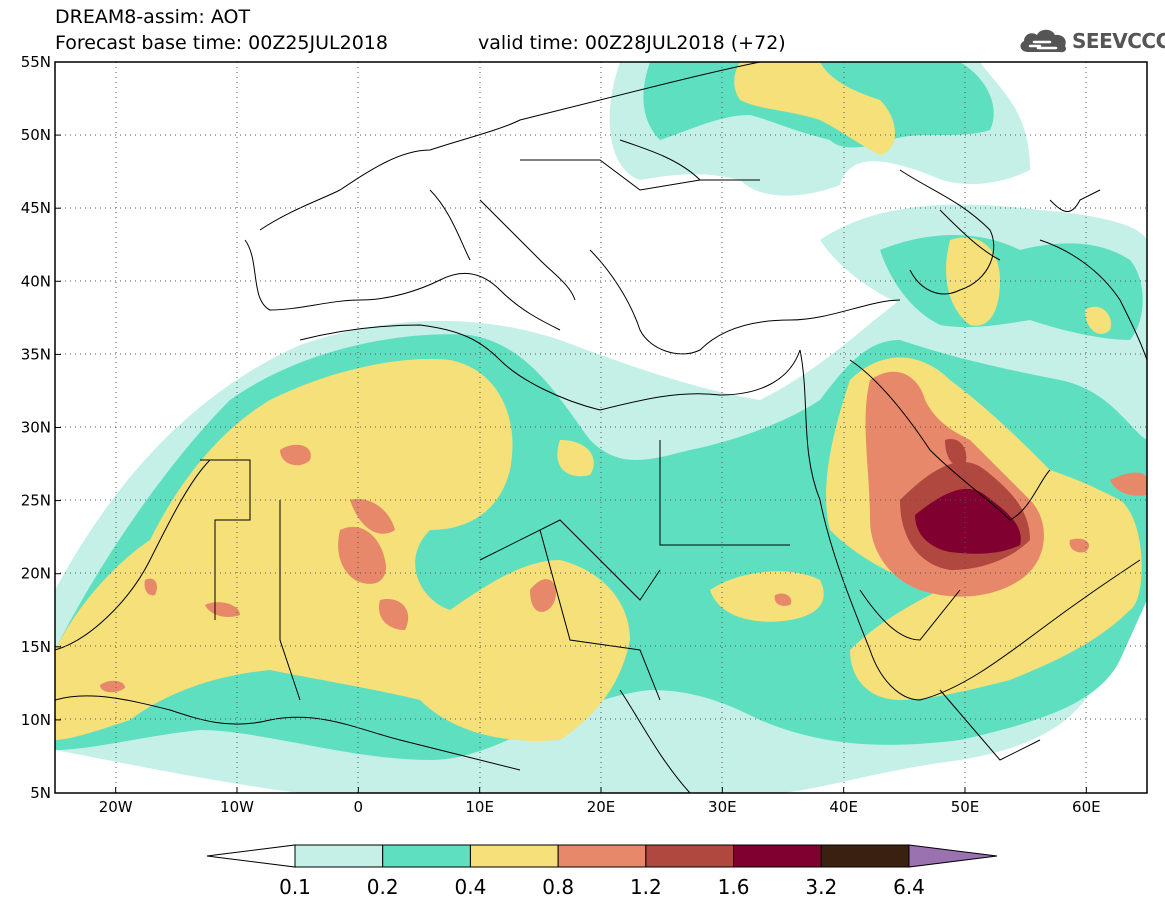 The image size is (1165, 905). I want to click on colorbar-level-label: 0.8, so click(558, 887).